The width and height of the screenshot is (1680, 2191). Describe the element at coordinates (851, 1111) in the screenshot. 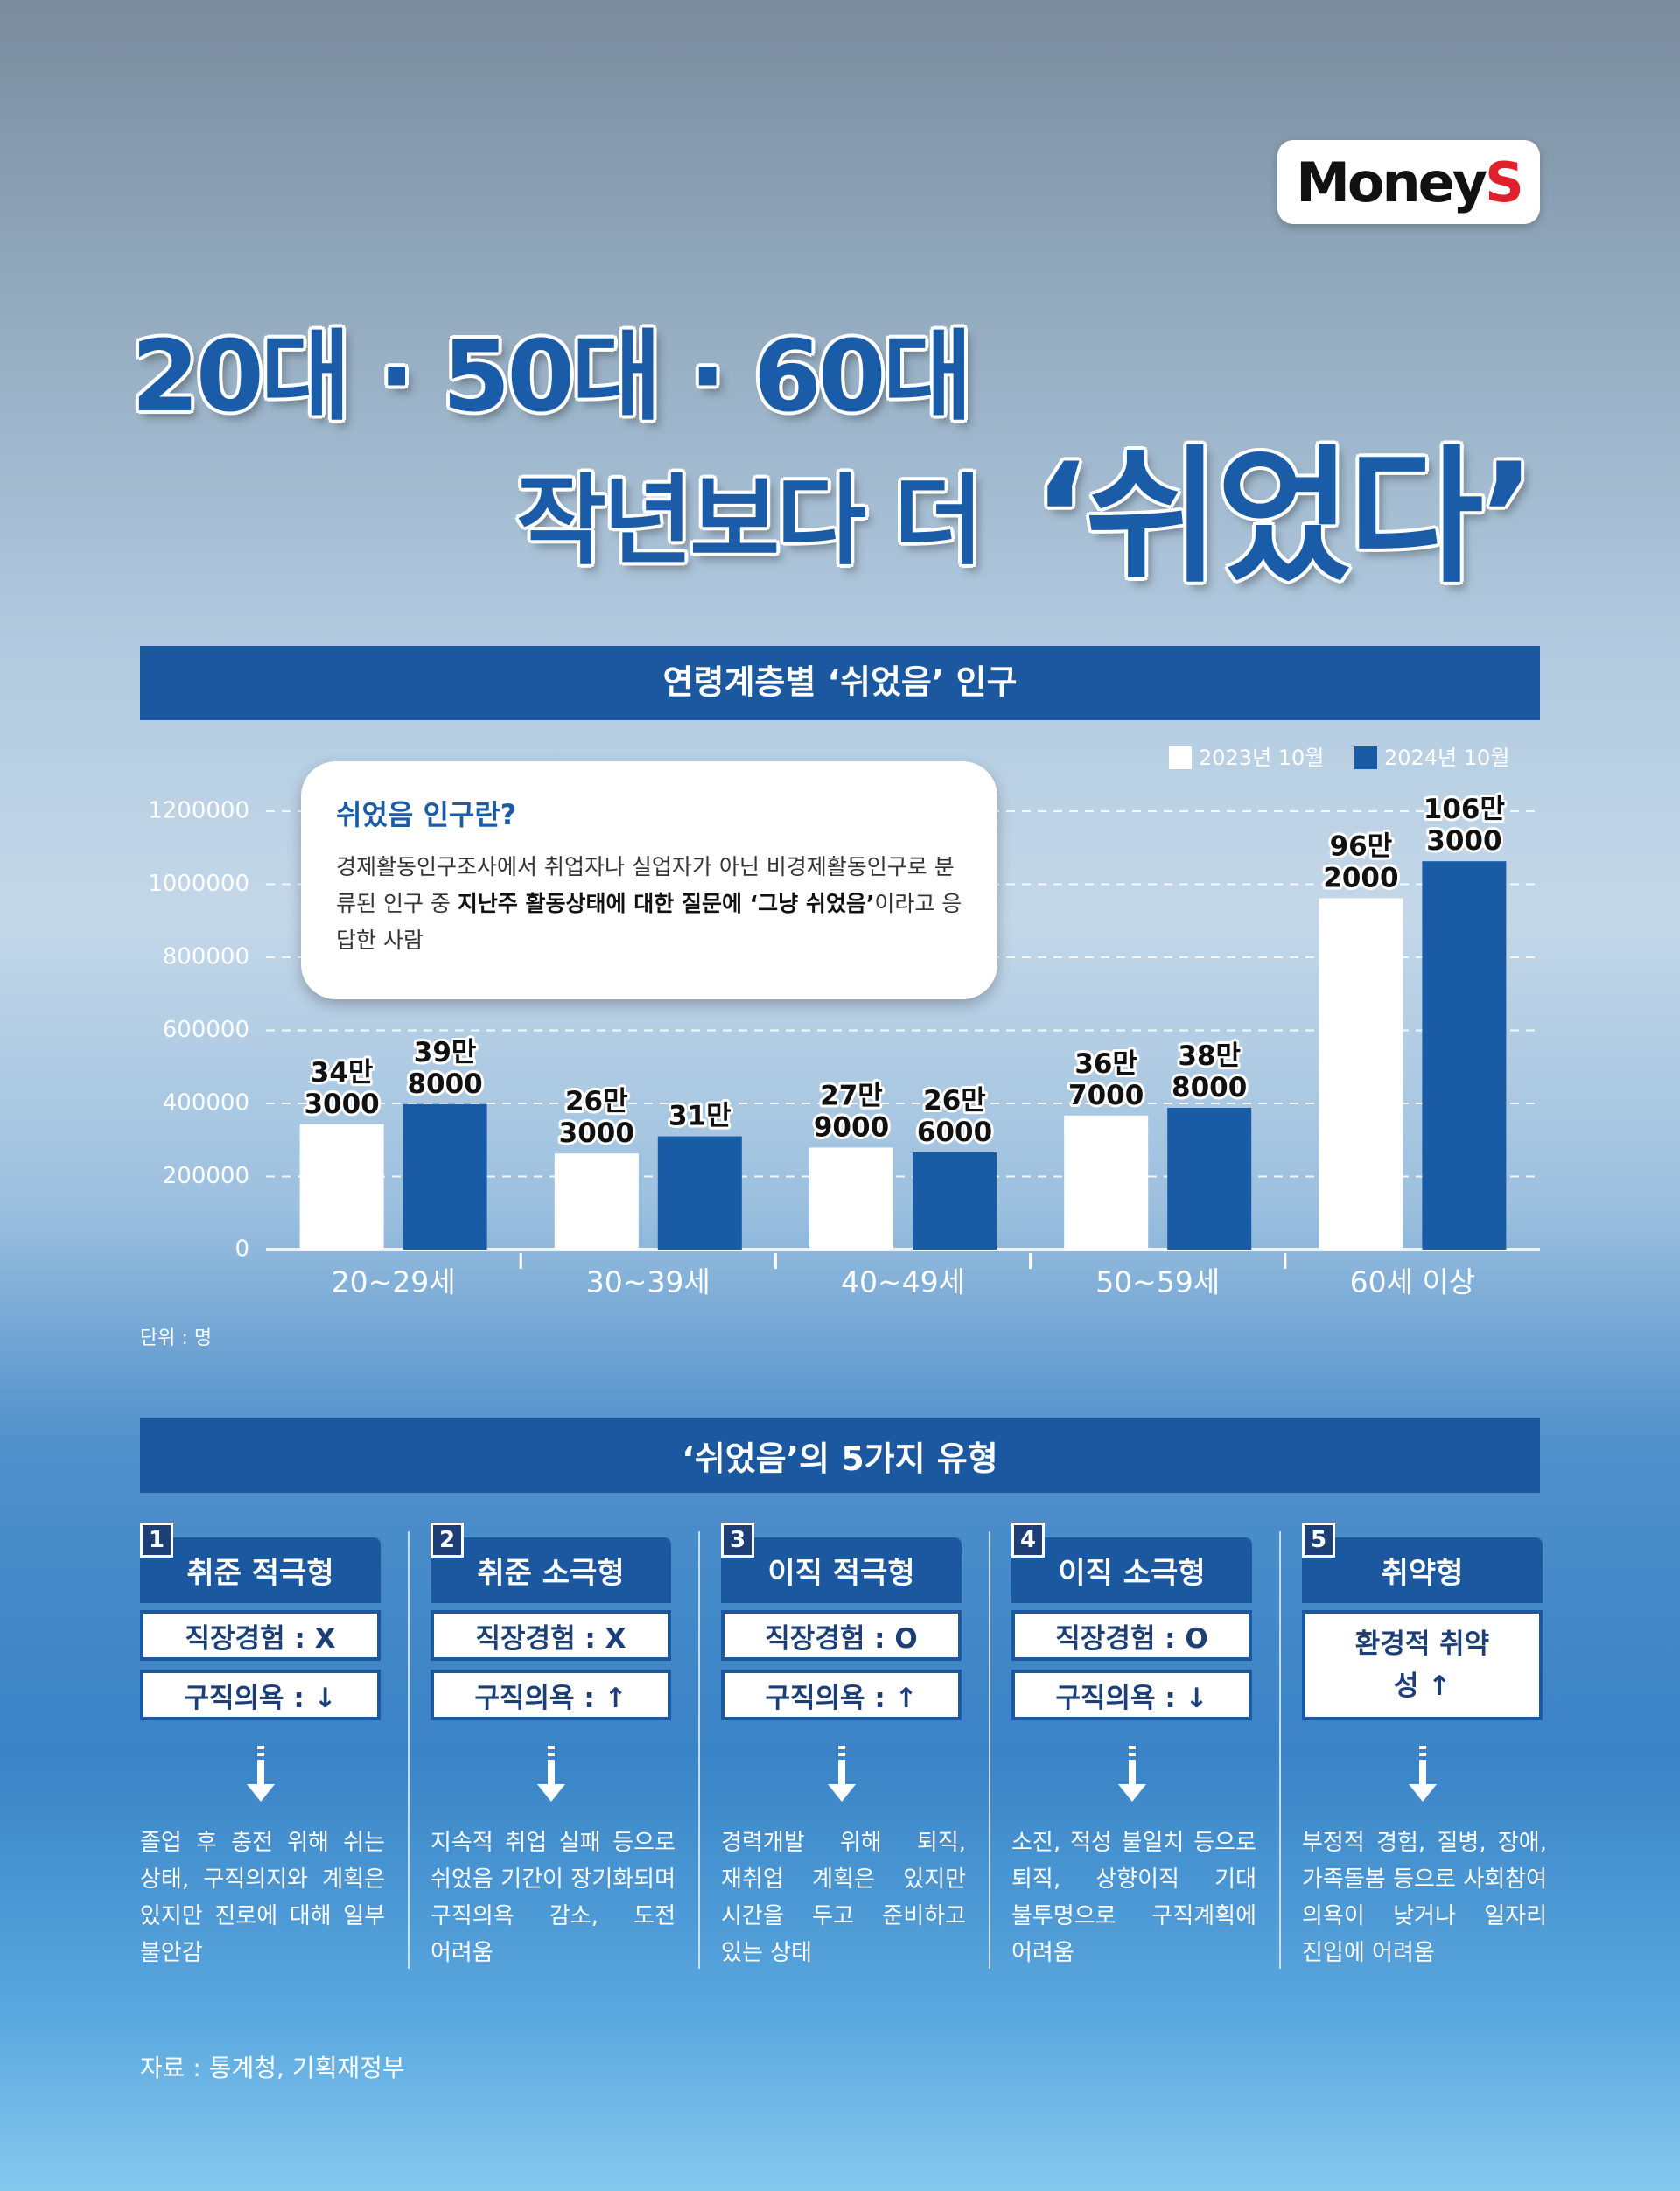

I see `value-label: 27만 9000` at that location.